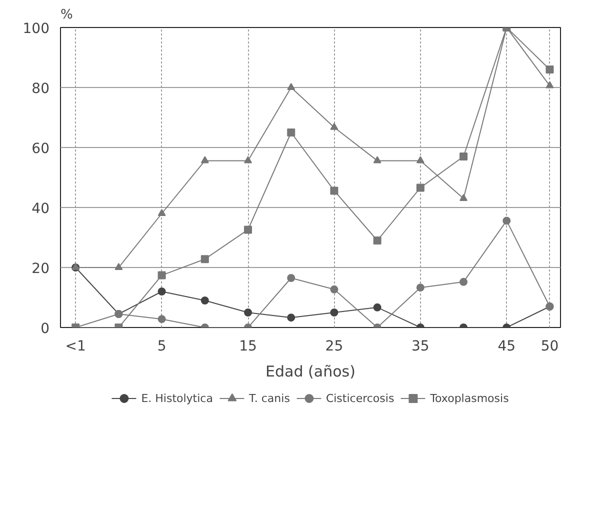 Image resolution: width=614 pixels, height=523 pixels. What do you see at coordinates (469, 398) in the screenshot?
I see `legend-label: Toxoplasmosis` at bounding box center [469, 398].